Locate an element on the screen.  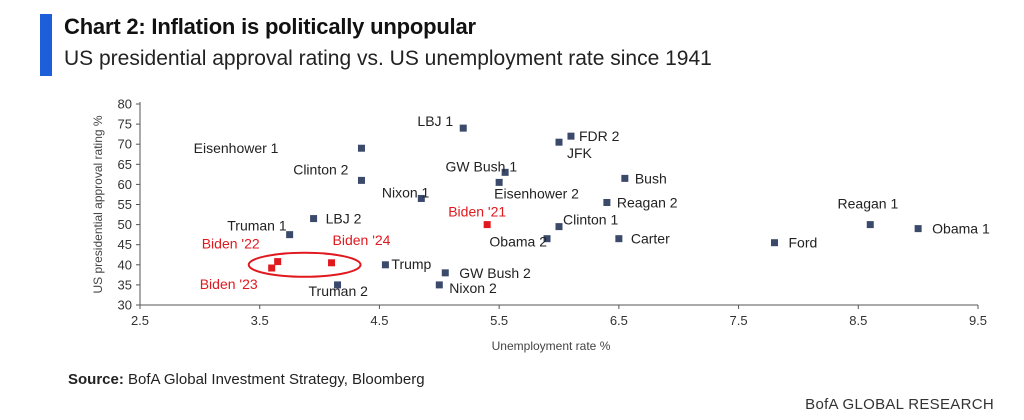
label-eisenhower-2: Eisenhower 2 is located at coordinates (536, 193).